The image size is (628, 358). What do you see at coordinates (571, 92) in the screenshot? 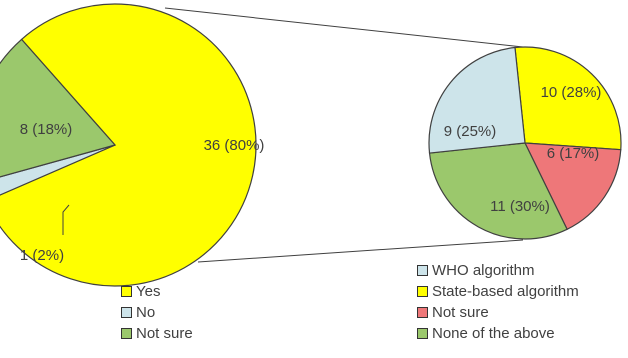
I see `pie1-label-state-based-algorithm: 10 (28%)` at bounding box center [571, 92].